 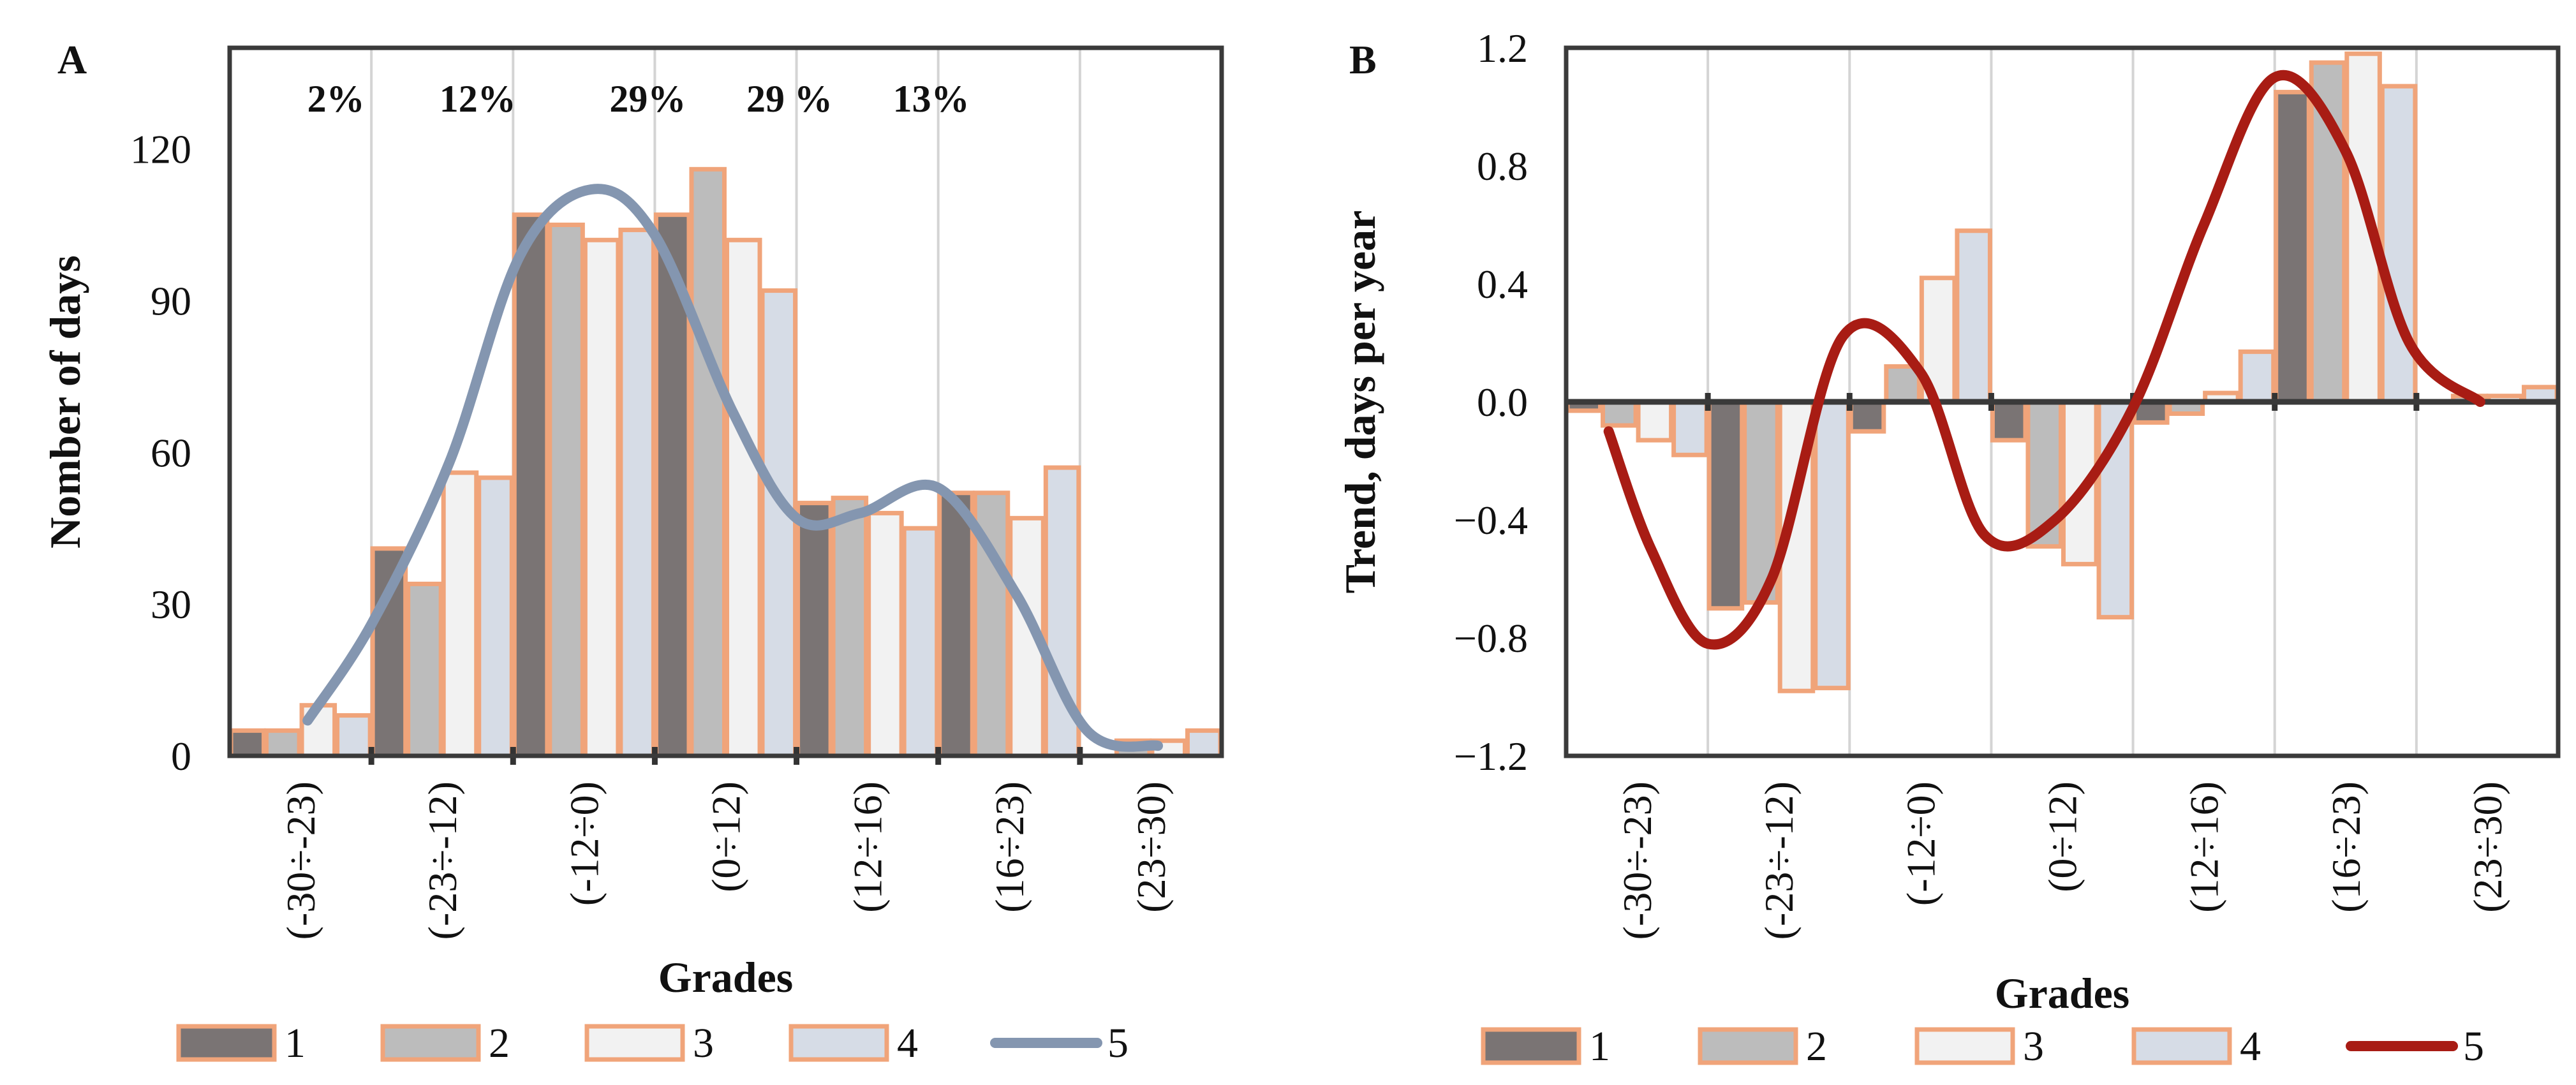 What do you see at coordinates (789, 99) in the screenshot?
I see `a-percent-label: 29 %` at bounding box center [789, 99].